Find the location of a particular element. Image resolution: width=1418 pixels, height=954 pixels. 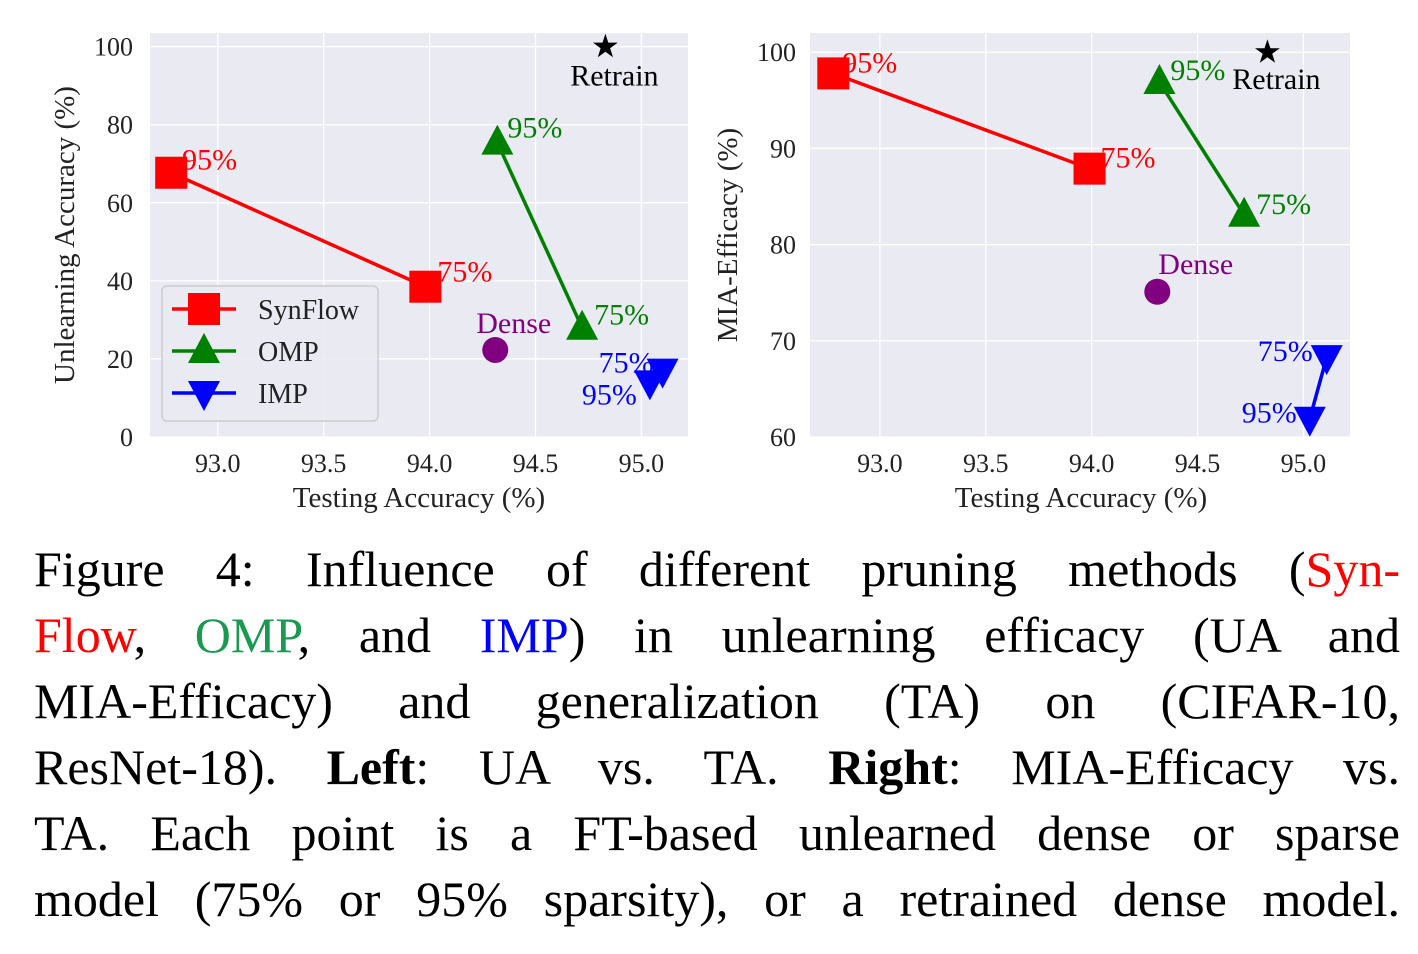

legend-label: SynFlow is located at coordinates (309, 310).